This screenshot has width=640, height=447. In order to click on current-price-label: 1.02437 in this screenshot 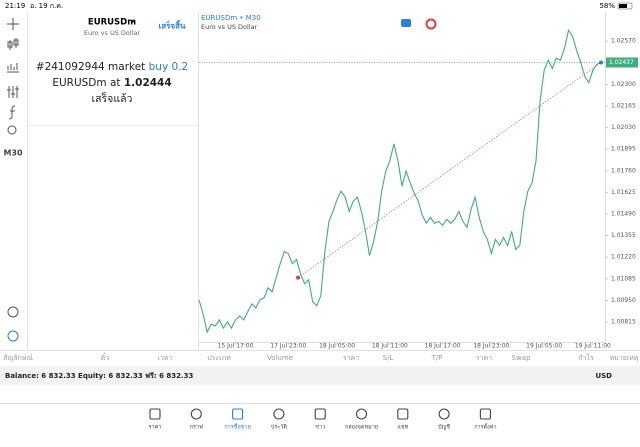, I will do `click(621, 62)`.